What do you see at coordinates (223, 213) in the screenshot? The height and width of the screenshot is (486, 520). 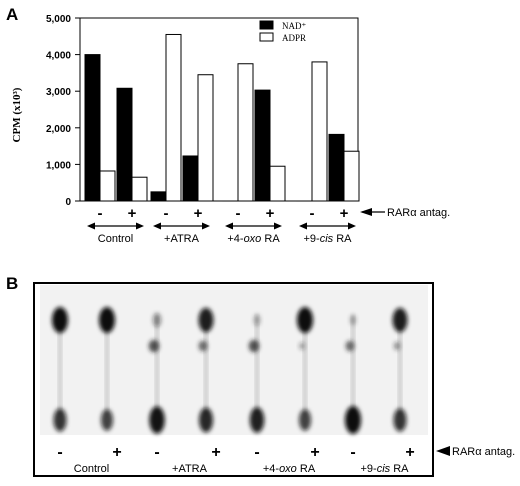 I see `panel-a-sign-row: - + - + - + - +` at bounding box center [223, 213].